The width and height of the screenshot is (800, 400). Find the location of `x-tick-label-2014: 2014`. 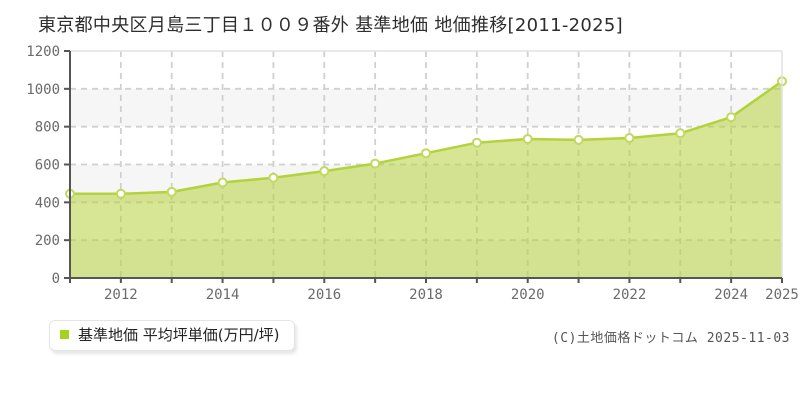

x-tick-label-2014: 2014 is located at coordinates (223, 295).